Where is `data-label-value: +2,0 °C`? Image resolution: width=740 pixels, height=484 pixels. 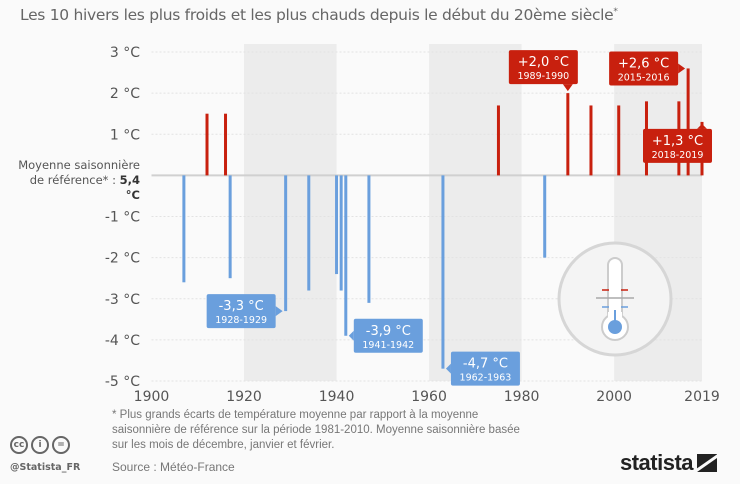 data-label-value: +2,0 °C is located at coordinates (543, 62).